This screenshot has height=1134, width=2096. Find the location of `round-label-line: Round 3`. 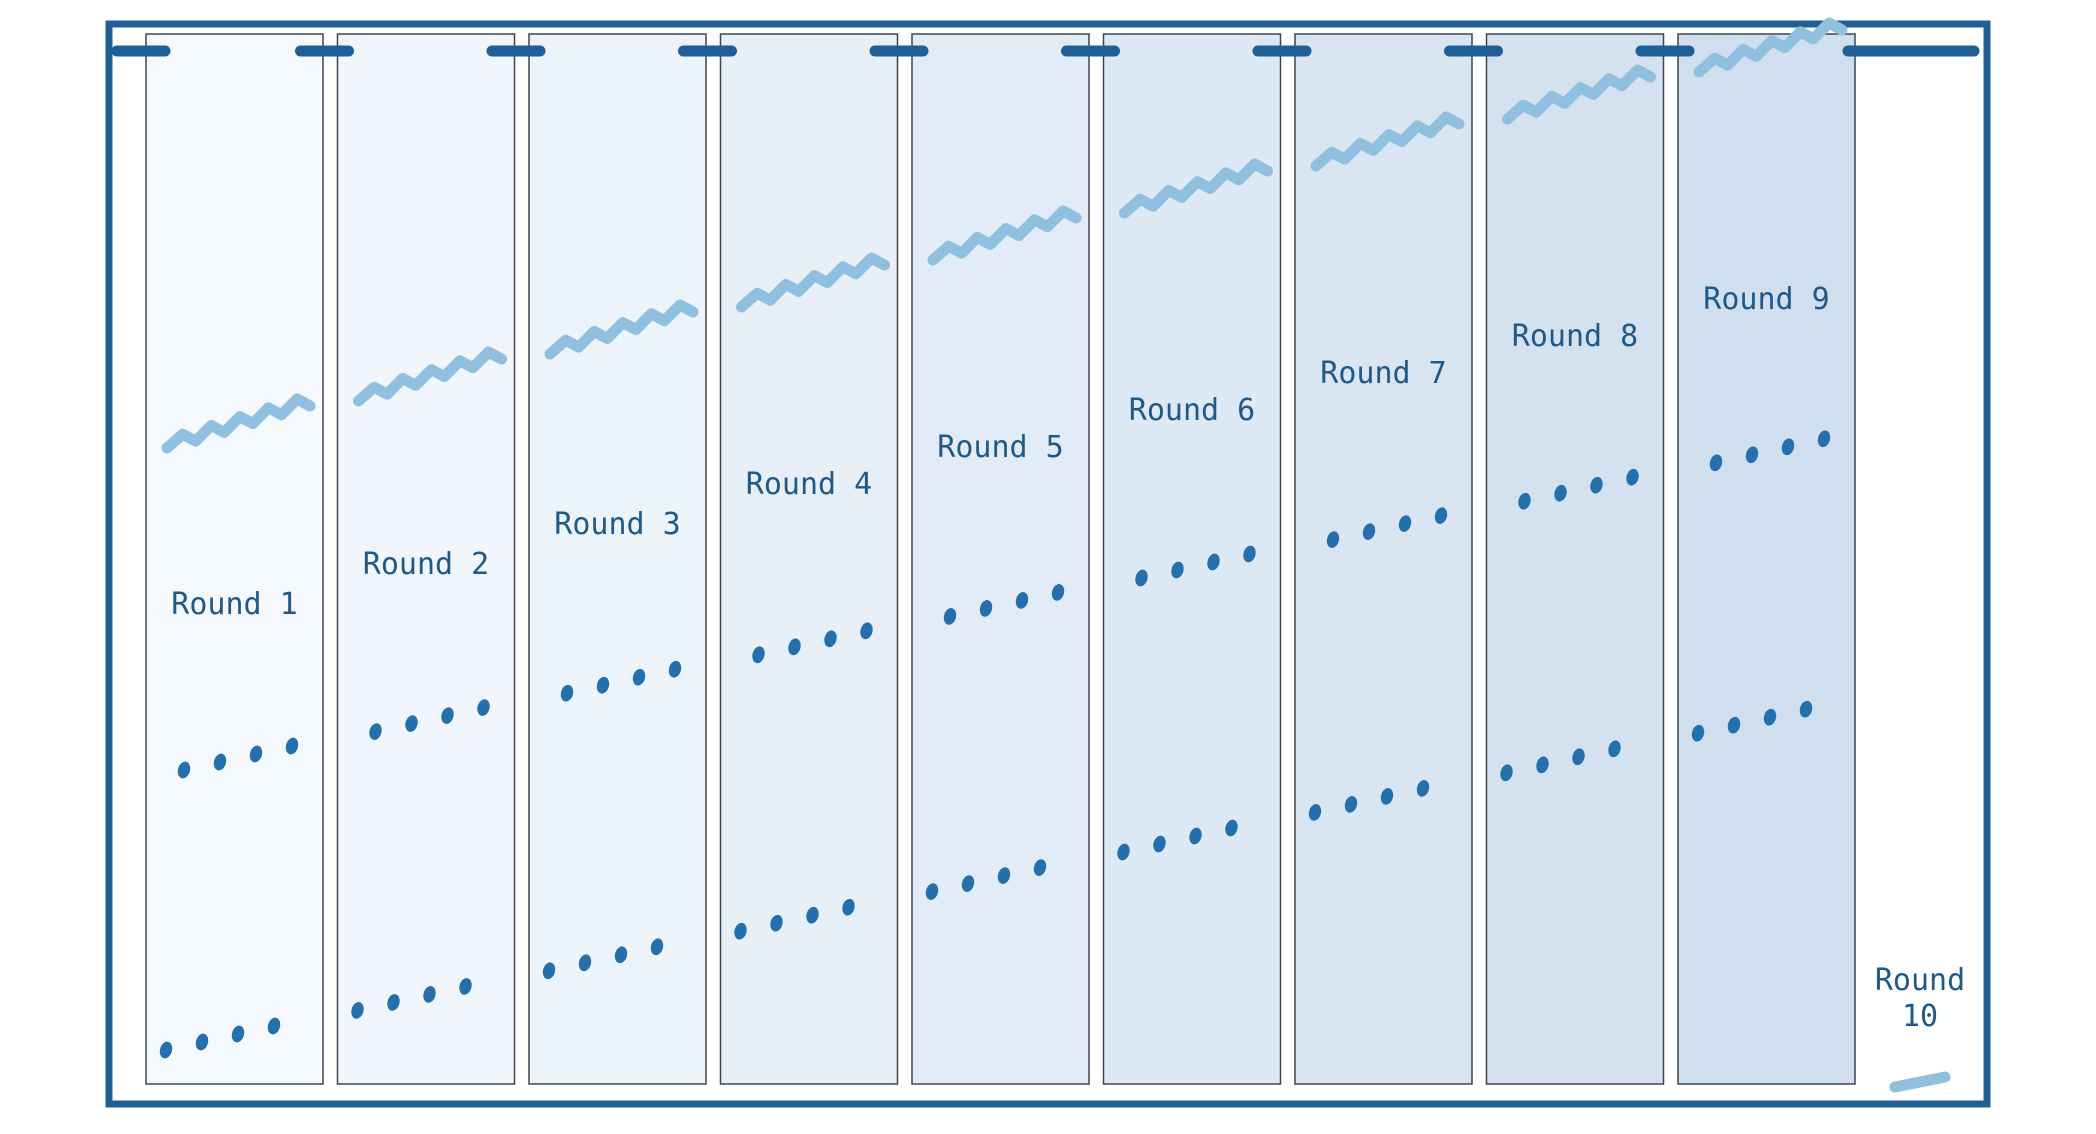

round-label-line: Round 3 is located at coordinates (617, 524).